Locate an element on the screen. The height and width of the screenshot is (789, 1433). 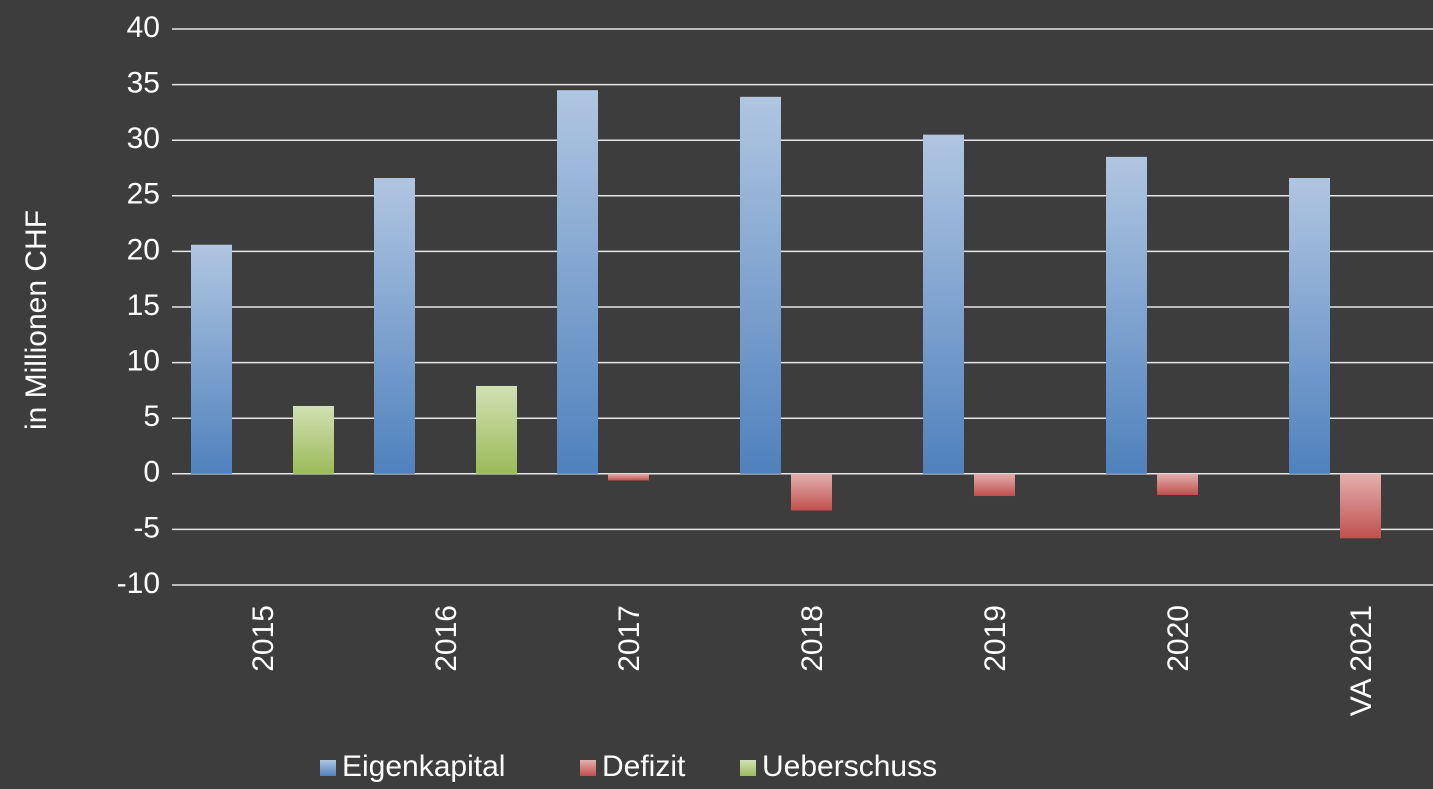
legend-label: Ueberschuss is located at coordinates (849, 766).